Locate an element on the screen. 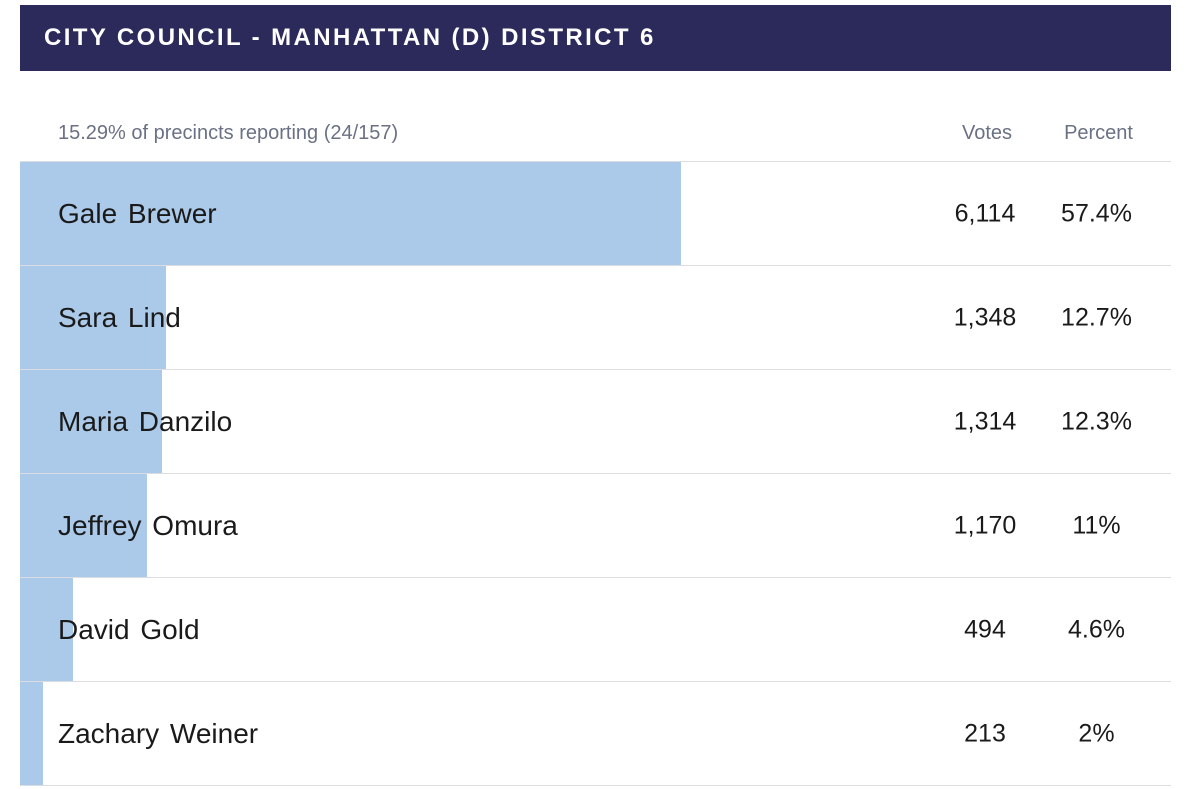 The width and height of the screenshot is (1200, 789). candidate-percent: 12.3% is located at coordinates (1096, 421).